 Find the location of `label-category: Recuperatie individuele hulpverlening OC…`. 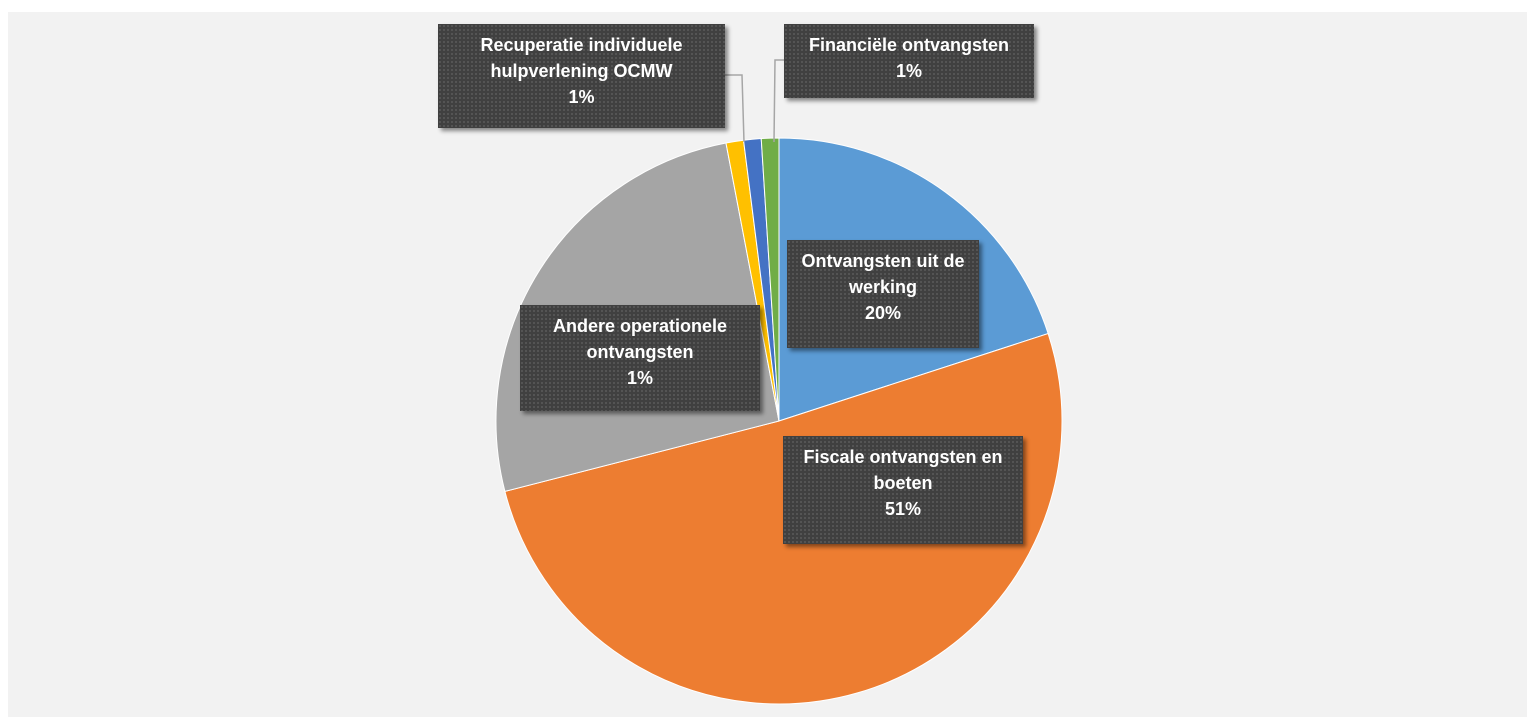

label-category: Recuperatie individuele hulpverlening OC… is located at coordinates (581, 58).